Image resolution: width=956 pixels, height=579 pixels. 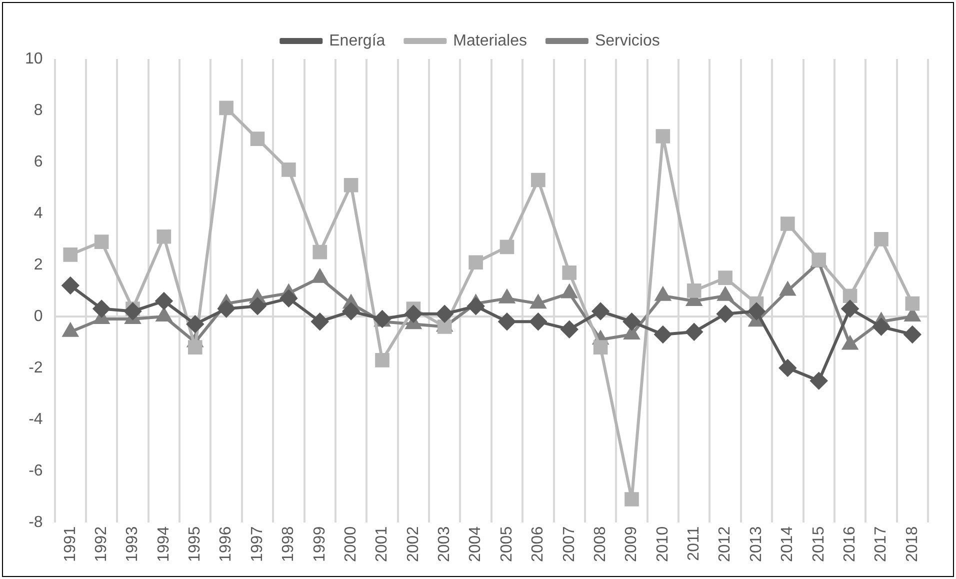 What do you see at coordinates (38, 161) in the screenshot?
I see `y-tick-label: 6` at bounding box center [38, 161].